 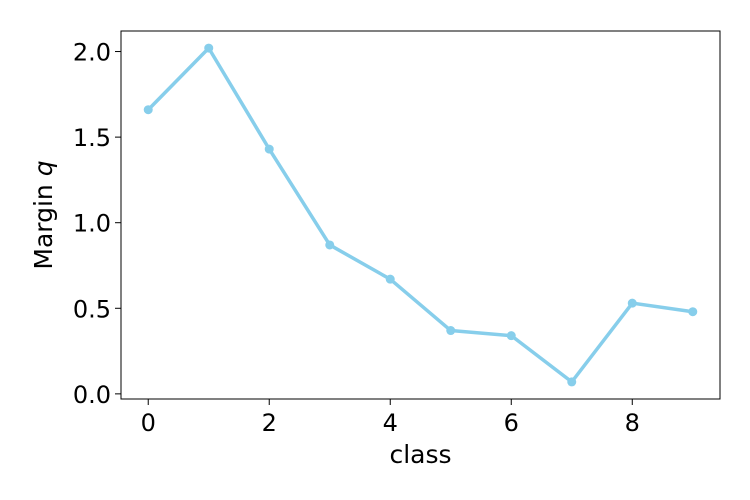 I want to click on y-tick-label: 0.5, so click(x=92, y=309).